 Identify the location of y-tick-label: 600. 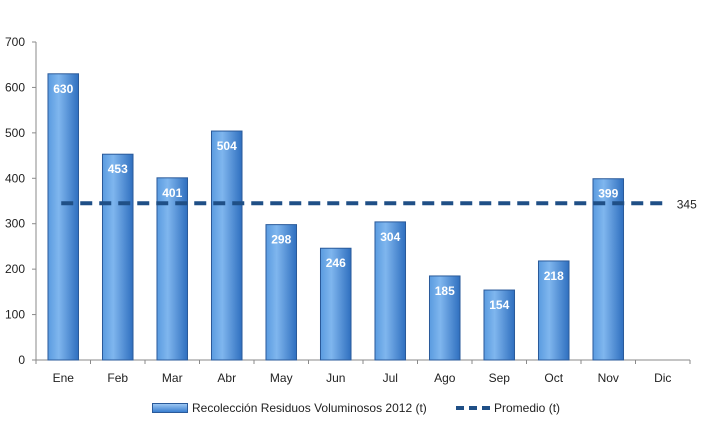
(15, 87).